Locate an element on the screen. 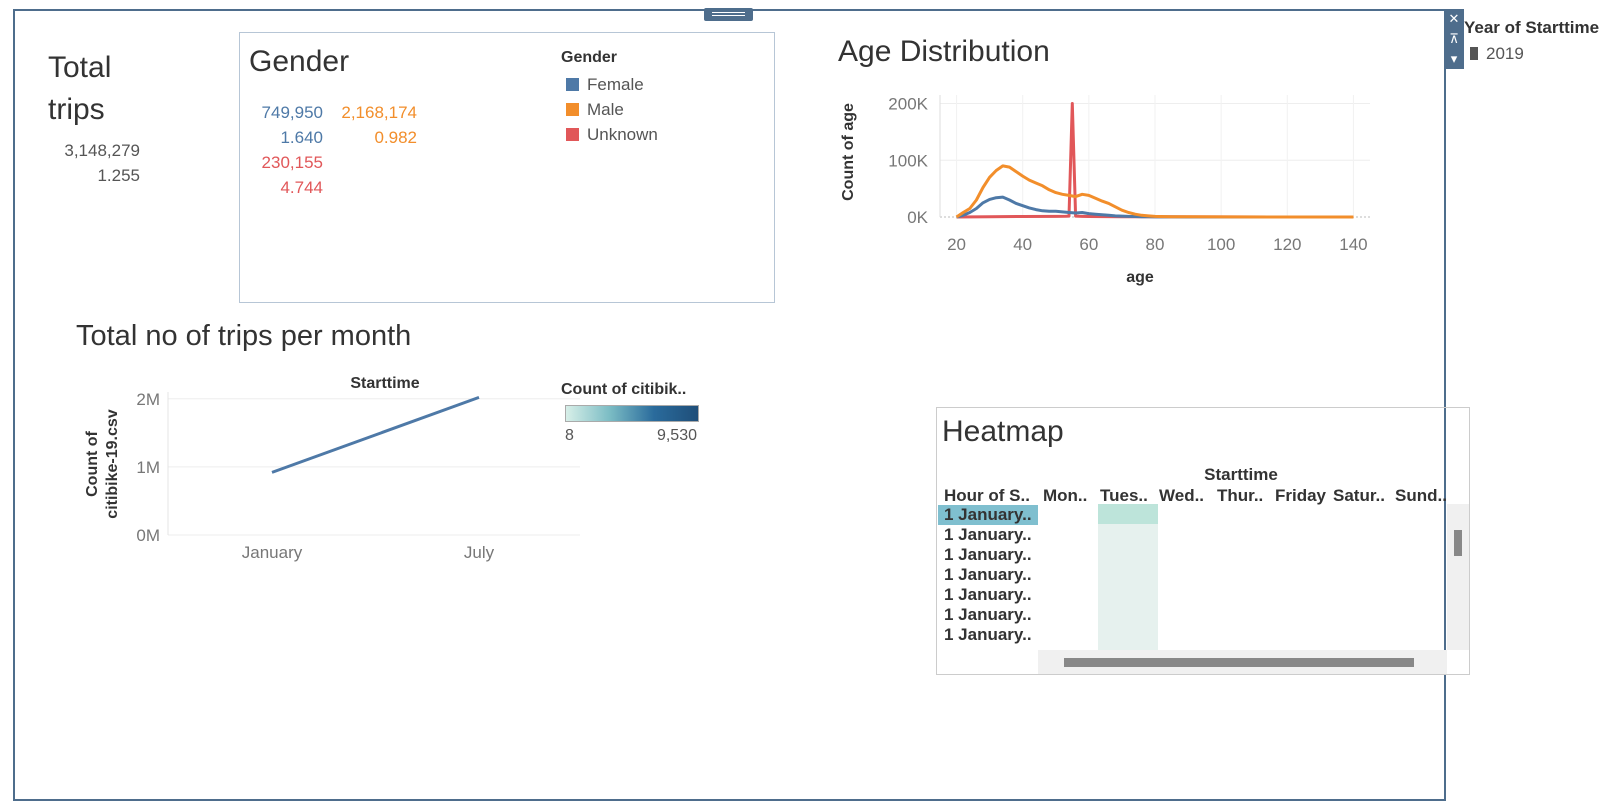 This screenshot has height=805, width=1612. horizontal-scroll-thumb is located at coordinates (1239, 662).